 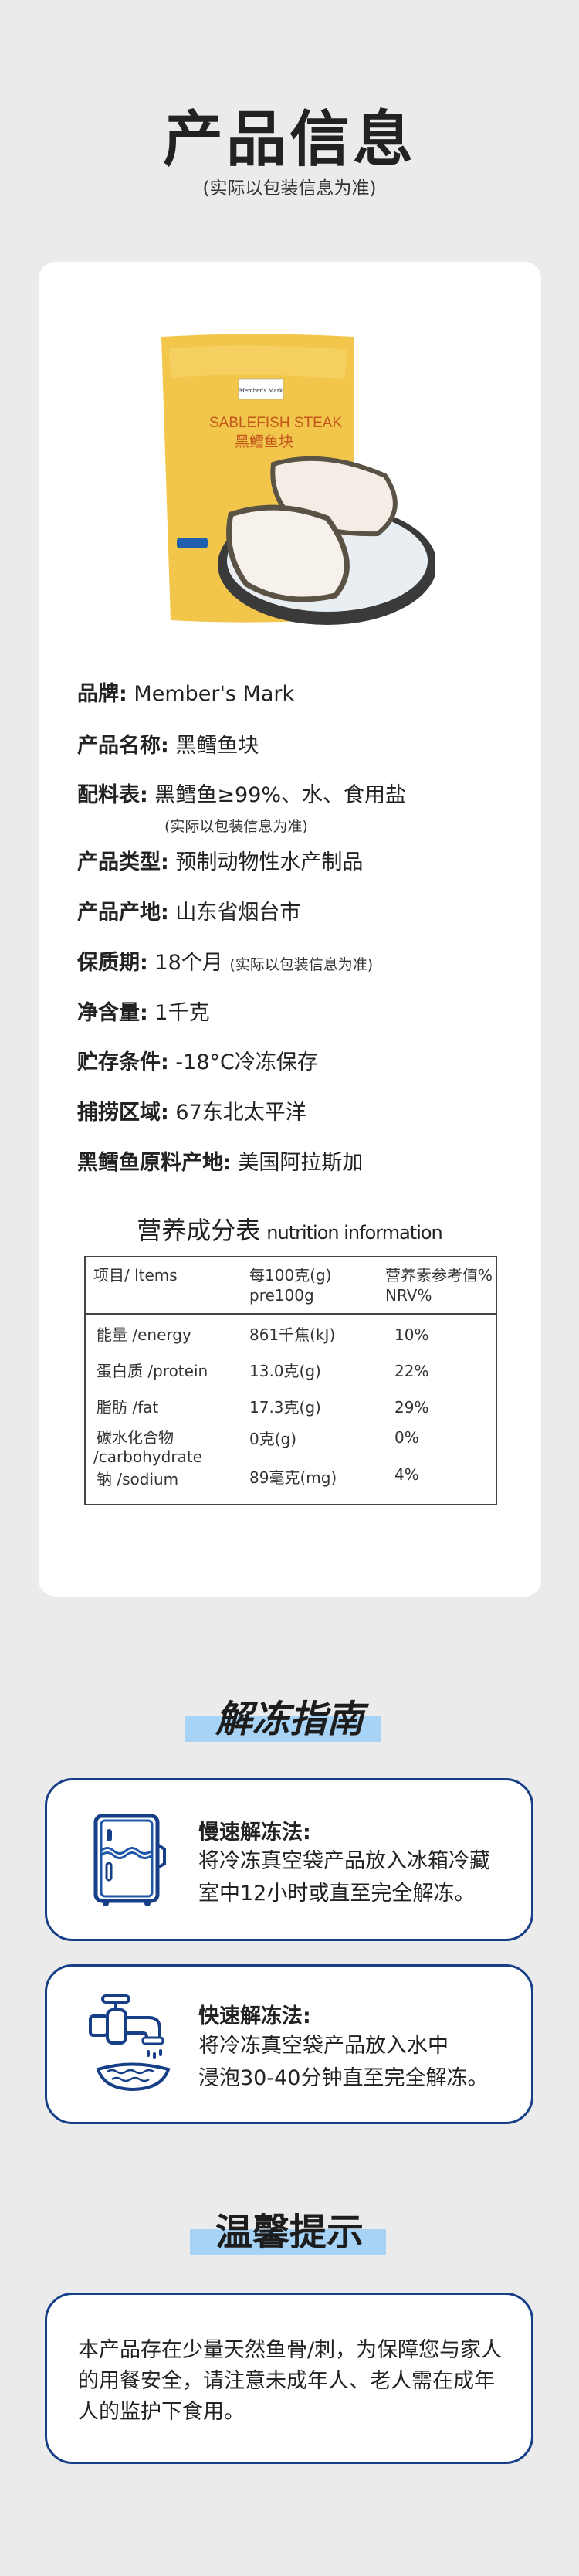 I want to click on thaw-title-highlight, so click(x=283, y=1729).